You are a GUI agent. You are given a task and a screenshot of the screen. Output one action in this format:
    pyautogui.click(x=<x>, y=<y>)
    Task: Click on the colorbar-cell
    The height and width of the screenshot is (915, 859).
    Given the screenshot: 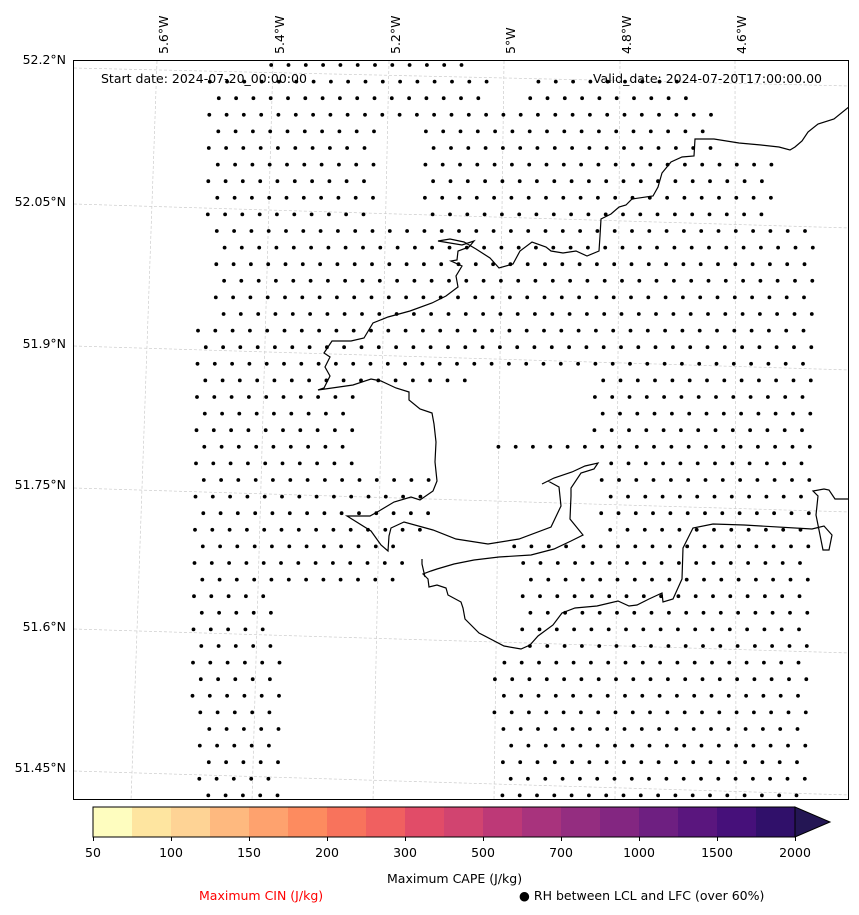 What is the action you would take?
    pyautogui.click(x=191, y=822)
    